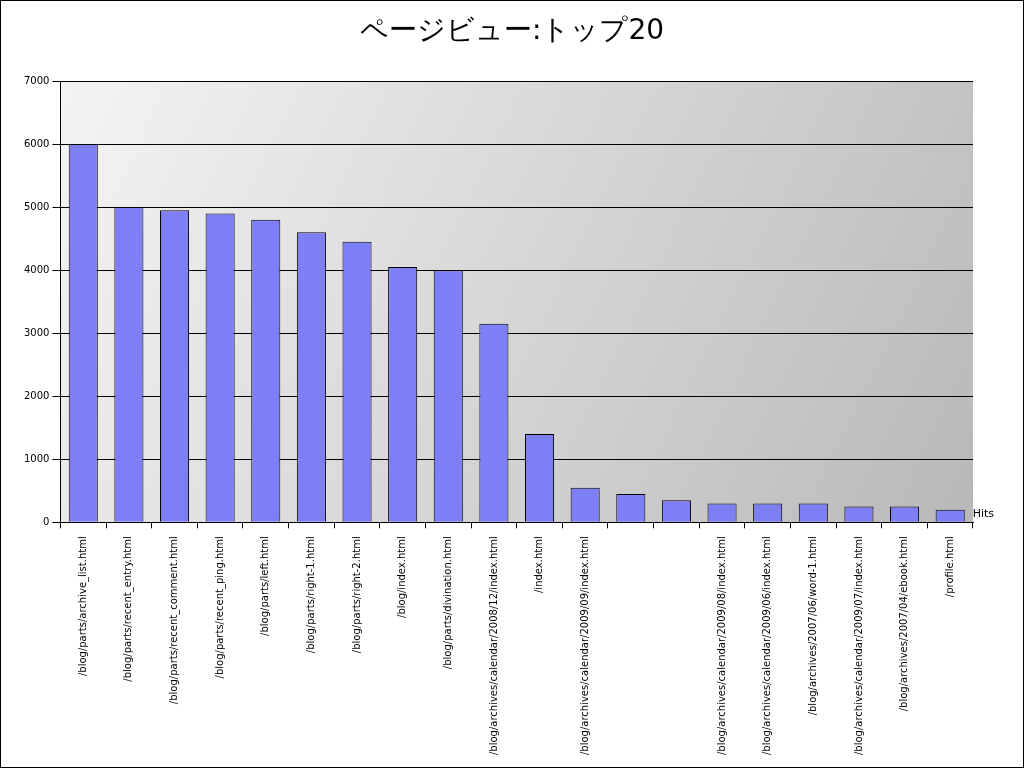 This screenshot has height=768, width=1024. Describe the element at coordinates (174, 620) in the screenshot. I see `x-tick-label: /blog/parts/recent_comment.html` at that location.